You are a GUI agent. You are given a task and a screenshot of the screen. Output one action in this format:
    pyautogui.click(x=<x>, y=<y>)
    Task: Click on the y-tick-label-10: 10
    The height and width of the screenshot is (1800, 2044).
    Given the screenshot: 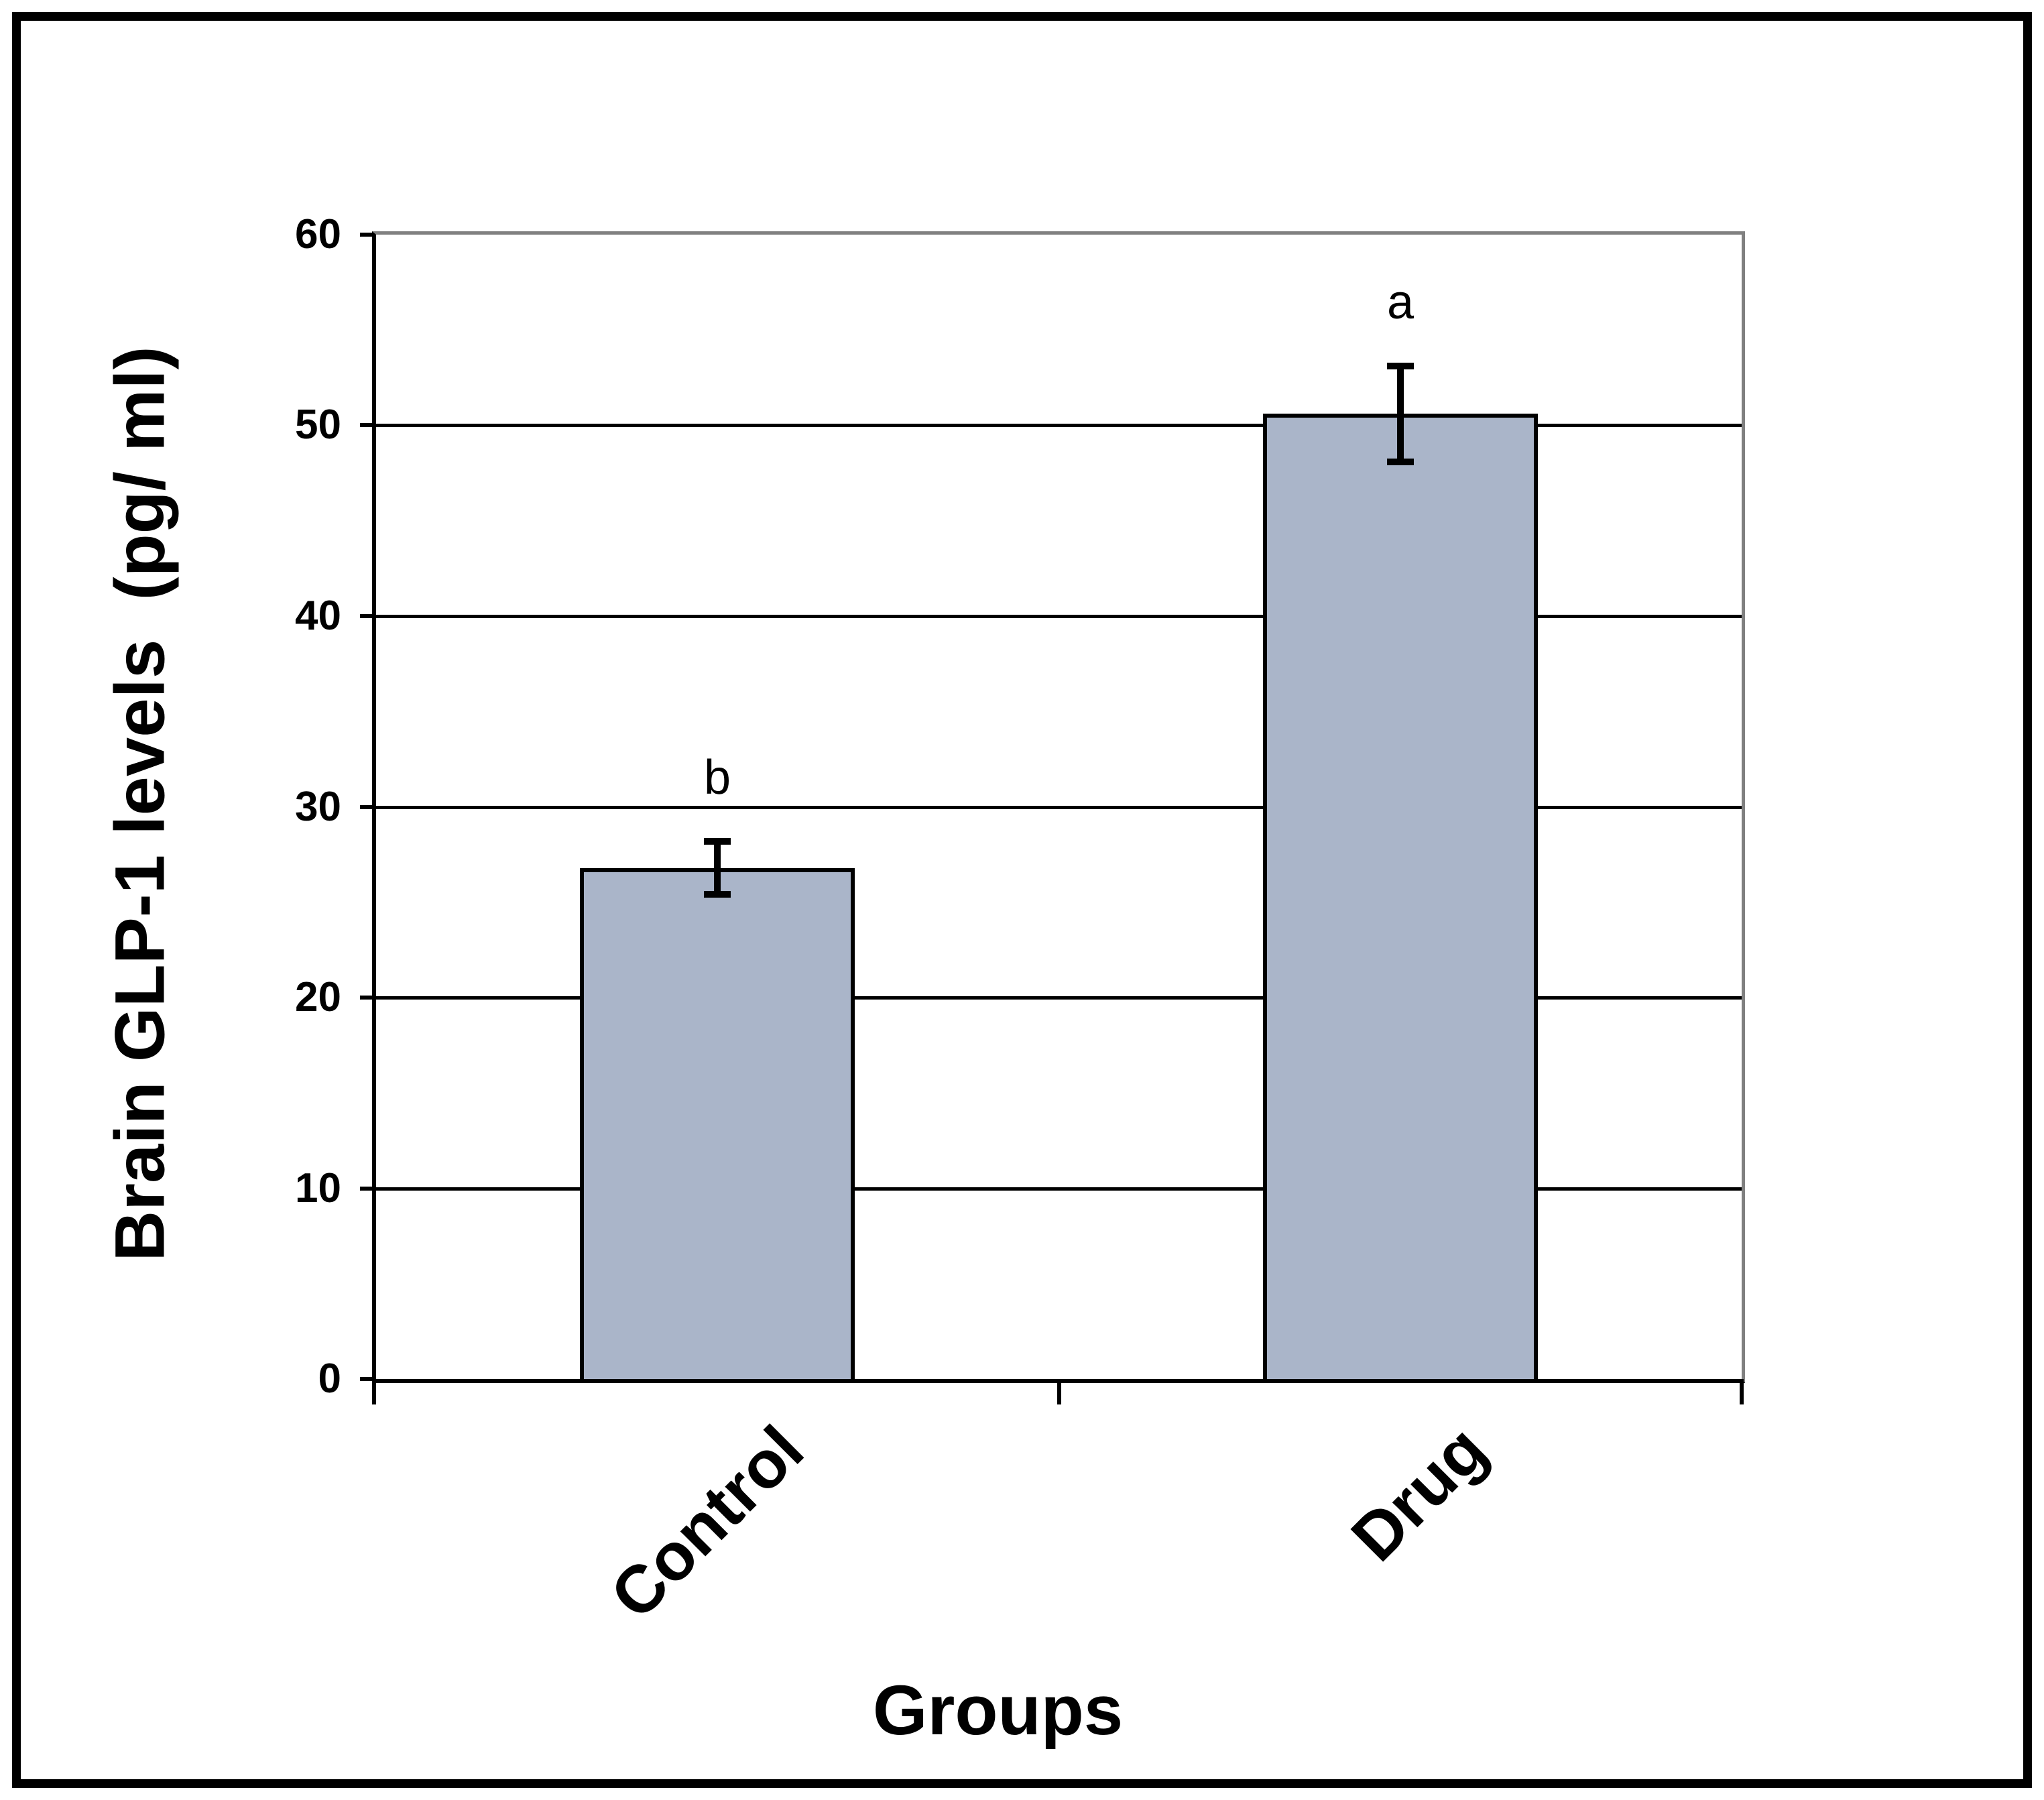 What is the action you would take?
    pyautogui.click(x=318, y=1188)
    